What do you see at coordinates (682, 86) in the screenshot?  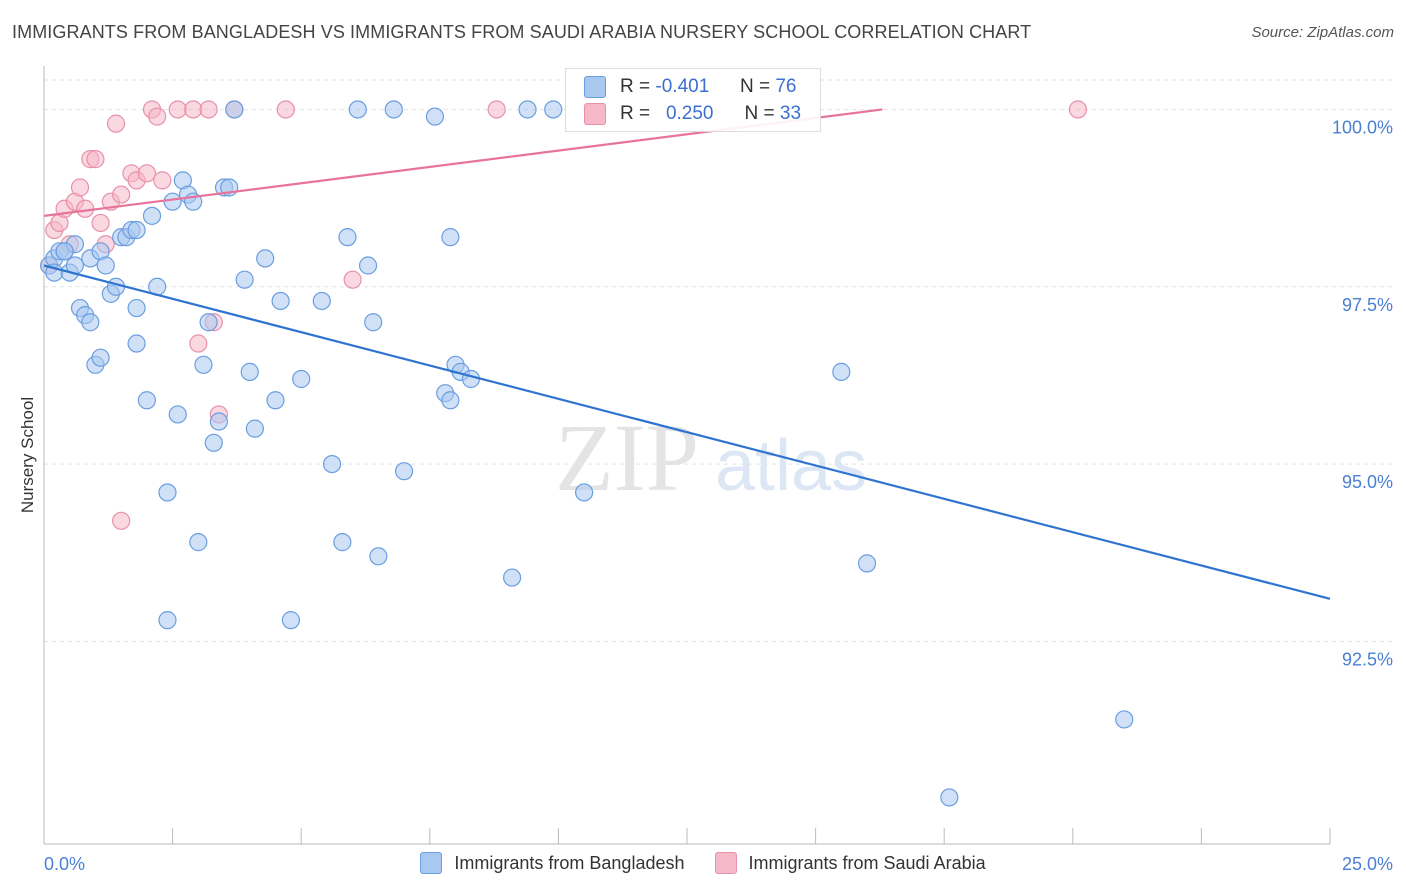 I see `stats-r-bangladesh: -0.401` at bounding box center [682, 86].